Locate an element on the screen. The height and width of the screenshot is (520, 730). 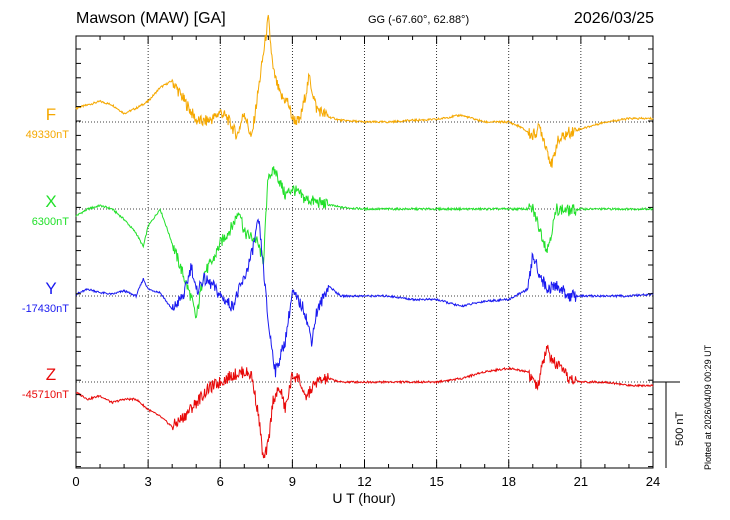
x-axis-label: U T (hour) is located at coordinates (363, 498).